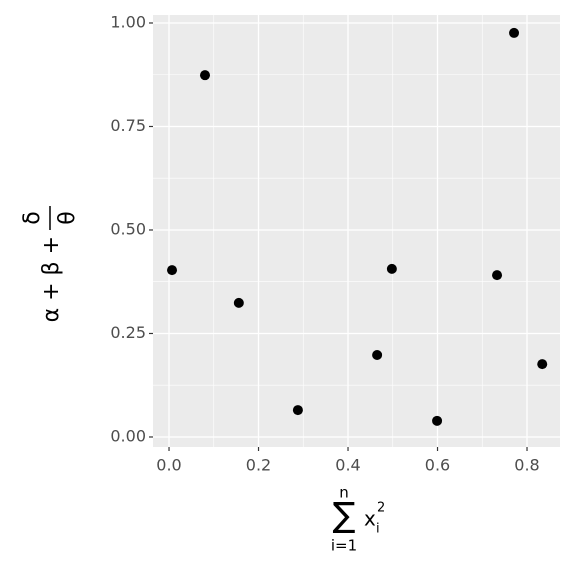 This screenshot has height=576, width=576. Describe the element at coordinates (128, 21) in the screenshot. I see `y-tick-label: 1.00` at that location.